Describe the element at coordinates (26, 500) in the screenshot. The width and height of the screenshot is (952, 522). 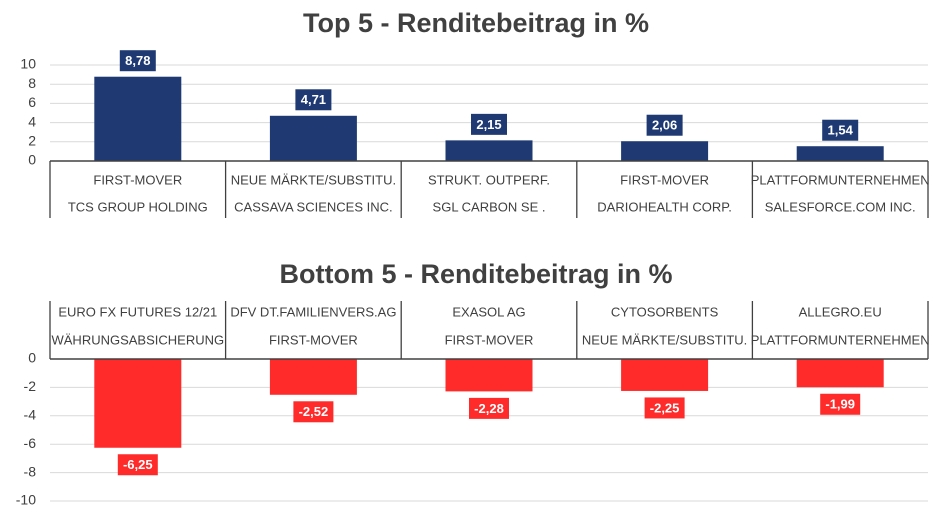
I see `y-tick-label: -10` at that location.